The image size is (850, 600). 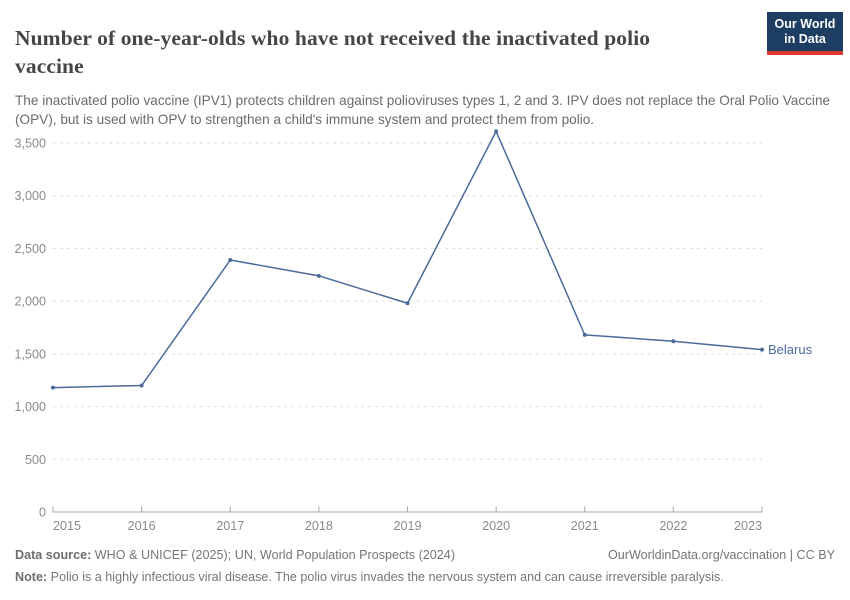 I want to click on owid-logo: Our World in Data, so click(x=805, y=33).